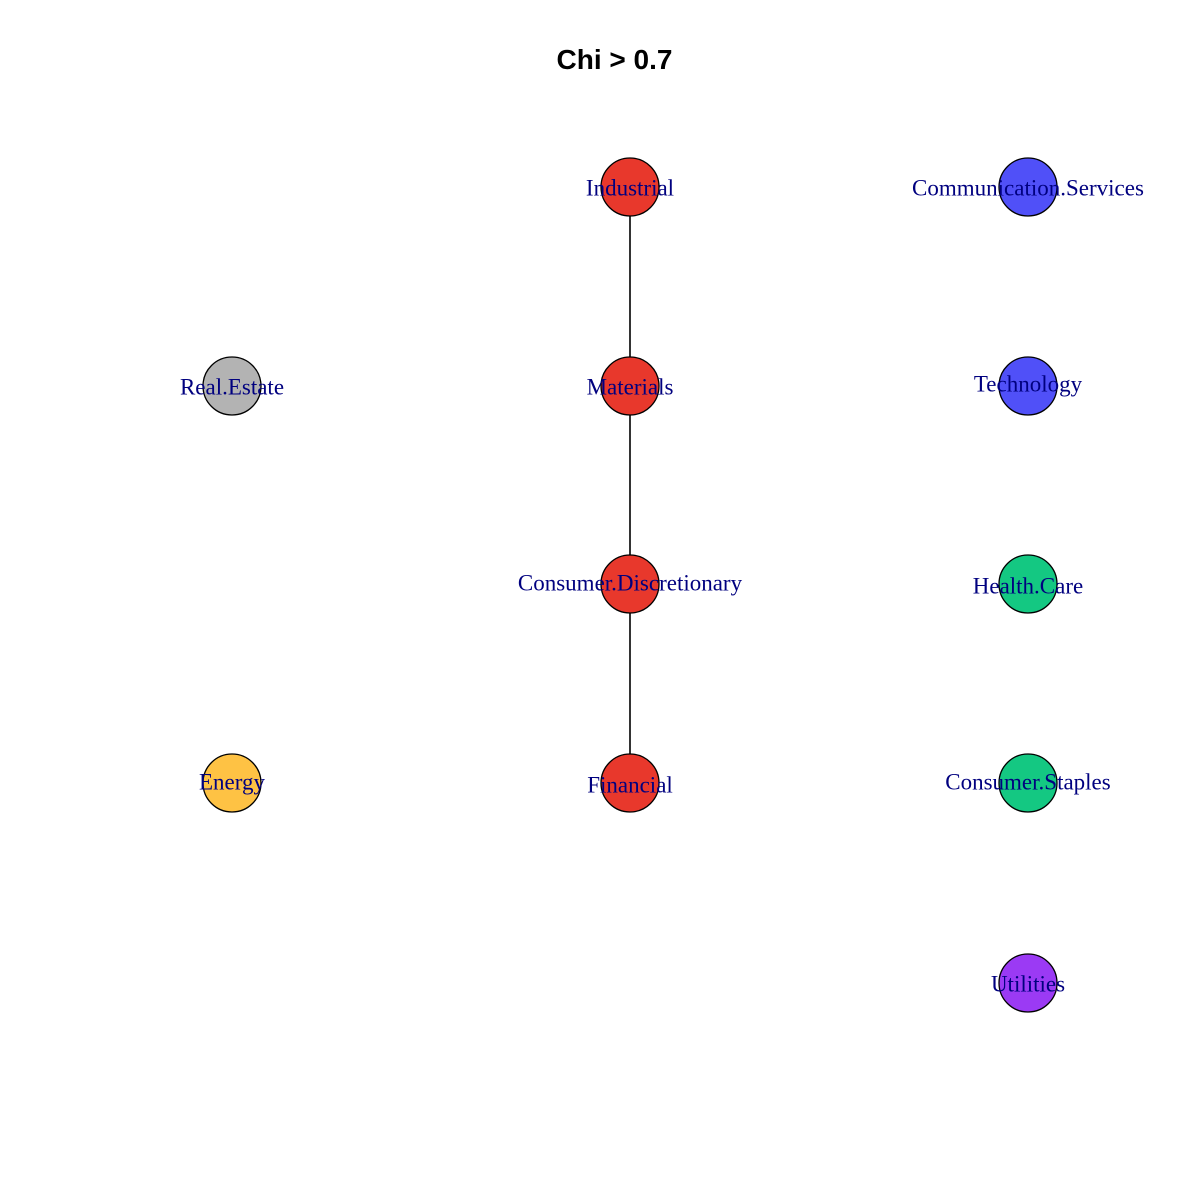 This screenshot has width=1200, height=1200. I want to click on node-circle-consumer-discretionary, so click(630, 584).